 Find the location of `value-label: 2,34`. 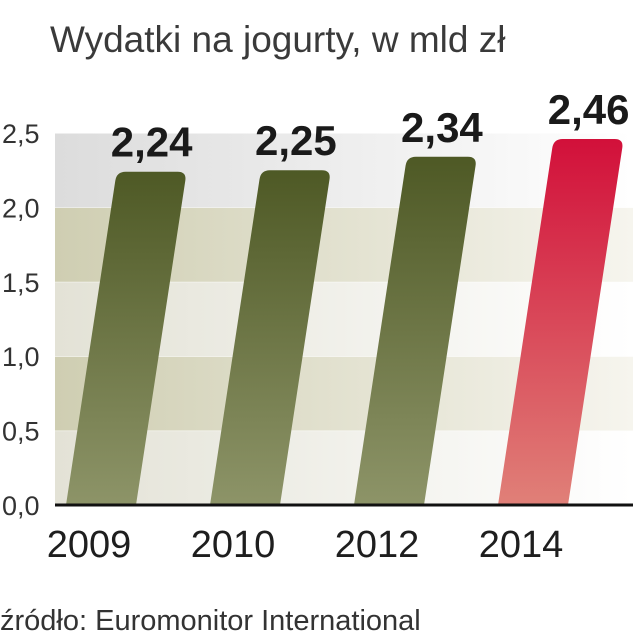

value-label: 2,34 is located at coordinates (442, 127).